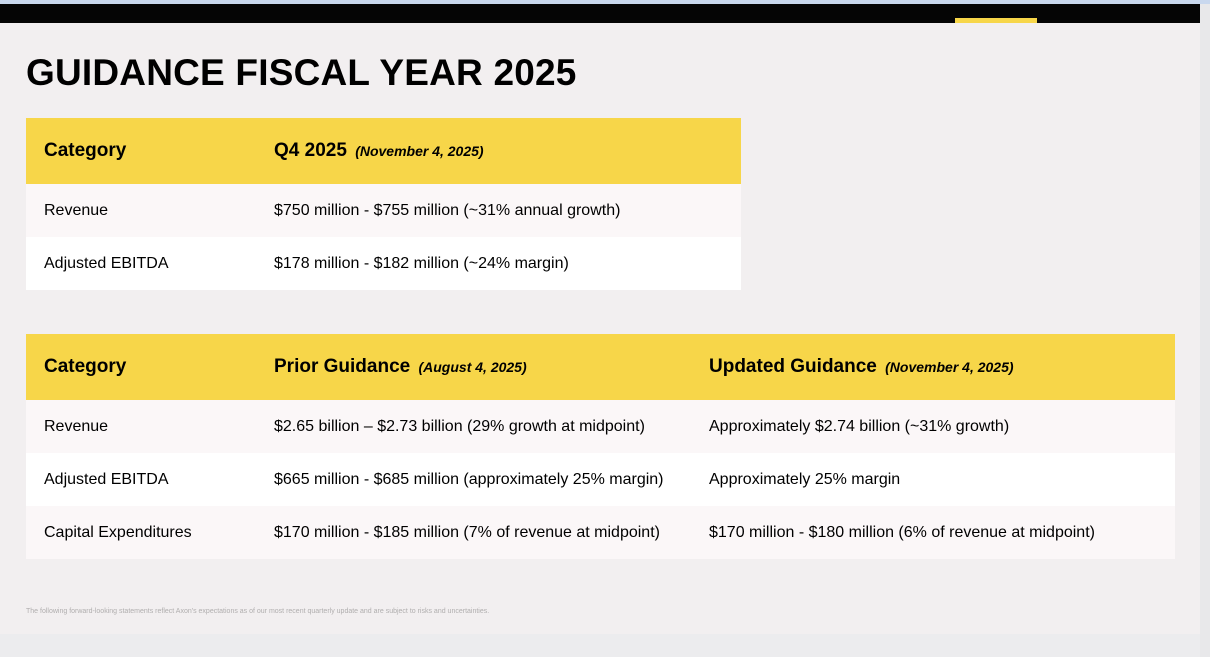 The height and width of the screenshot is (657, 1210). What do you see at coordinates (141, 151) in the screenshot?
I see `q4-header-category: Category` at bounding box center [141, 151].